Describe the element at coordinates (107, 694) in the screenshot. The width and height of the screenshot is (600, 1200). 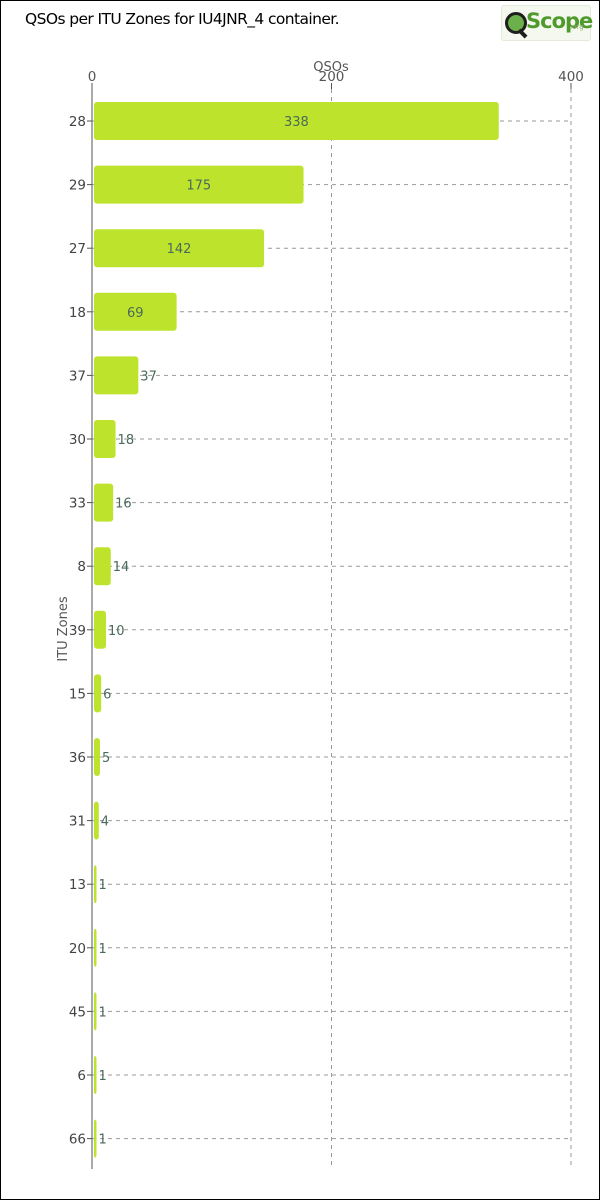
I see `bar-value-label: 6` at that location.